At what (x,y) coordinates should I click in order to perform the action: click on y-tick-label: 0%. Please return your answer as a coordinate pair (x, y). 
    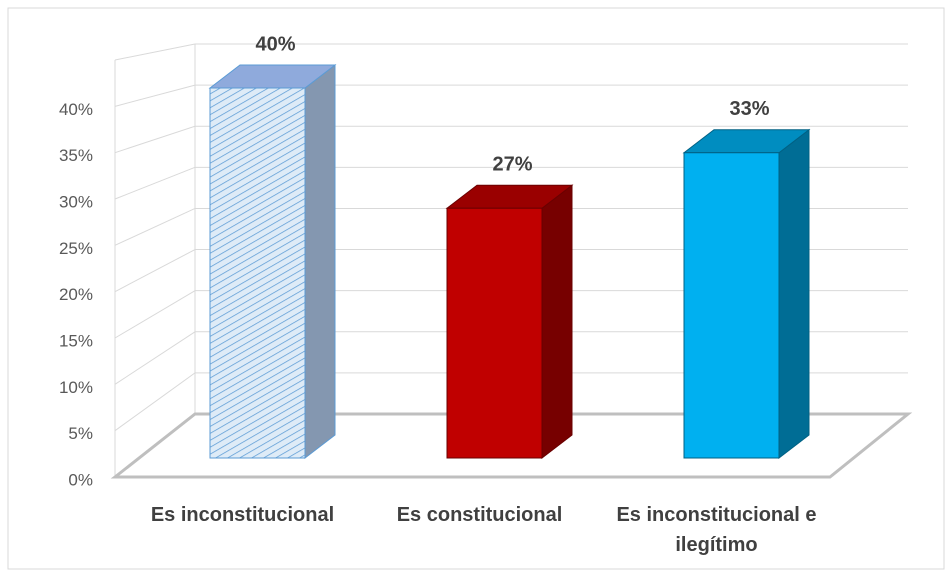
    Looking at the image, I should click on (80, 479).